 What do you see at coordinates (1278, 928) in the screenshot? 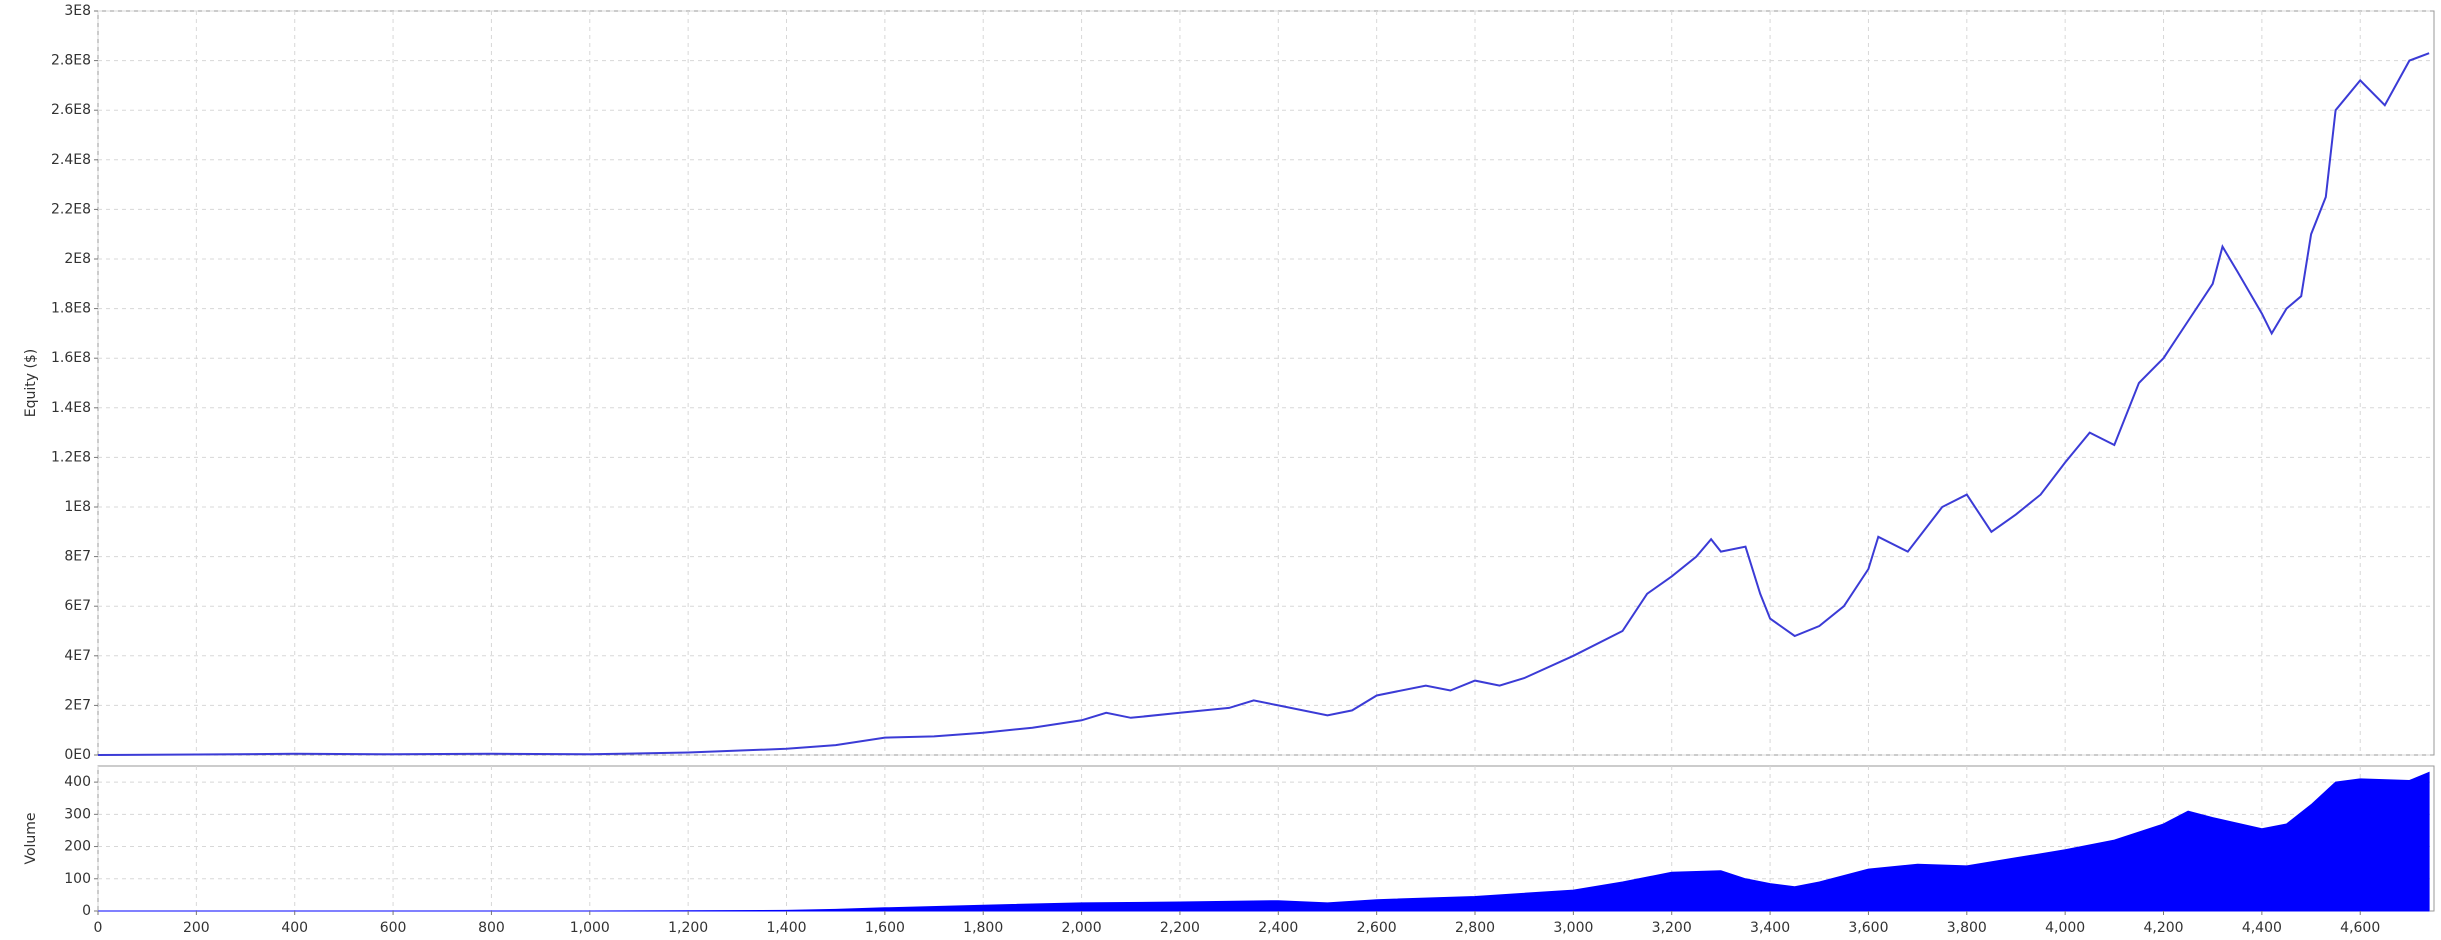
I see `x-tick-label: 2,400` at bounding box center [1278, 928].